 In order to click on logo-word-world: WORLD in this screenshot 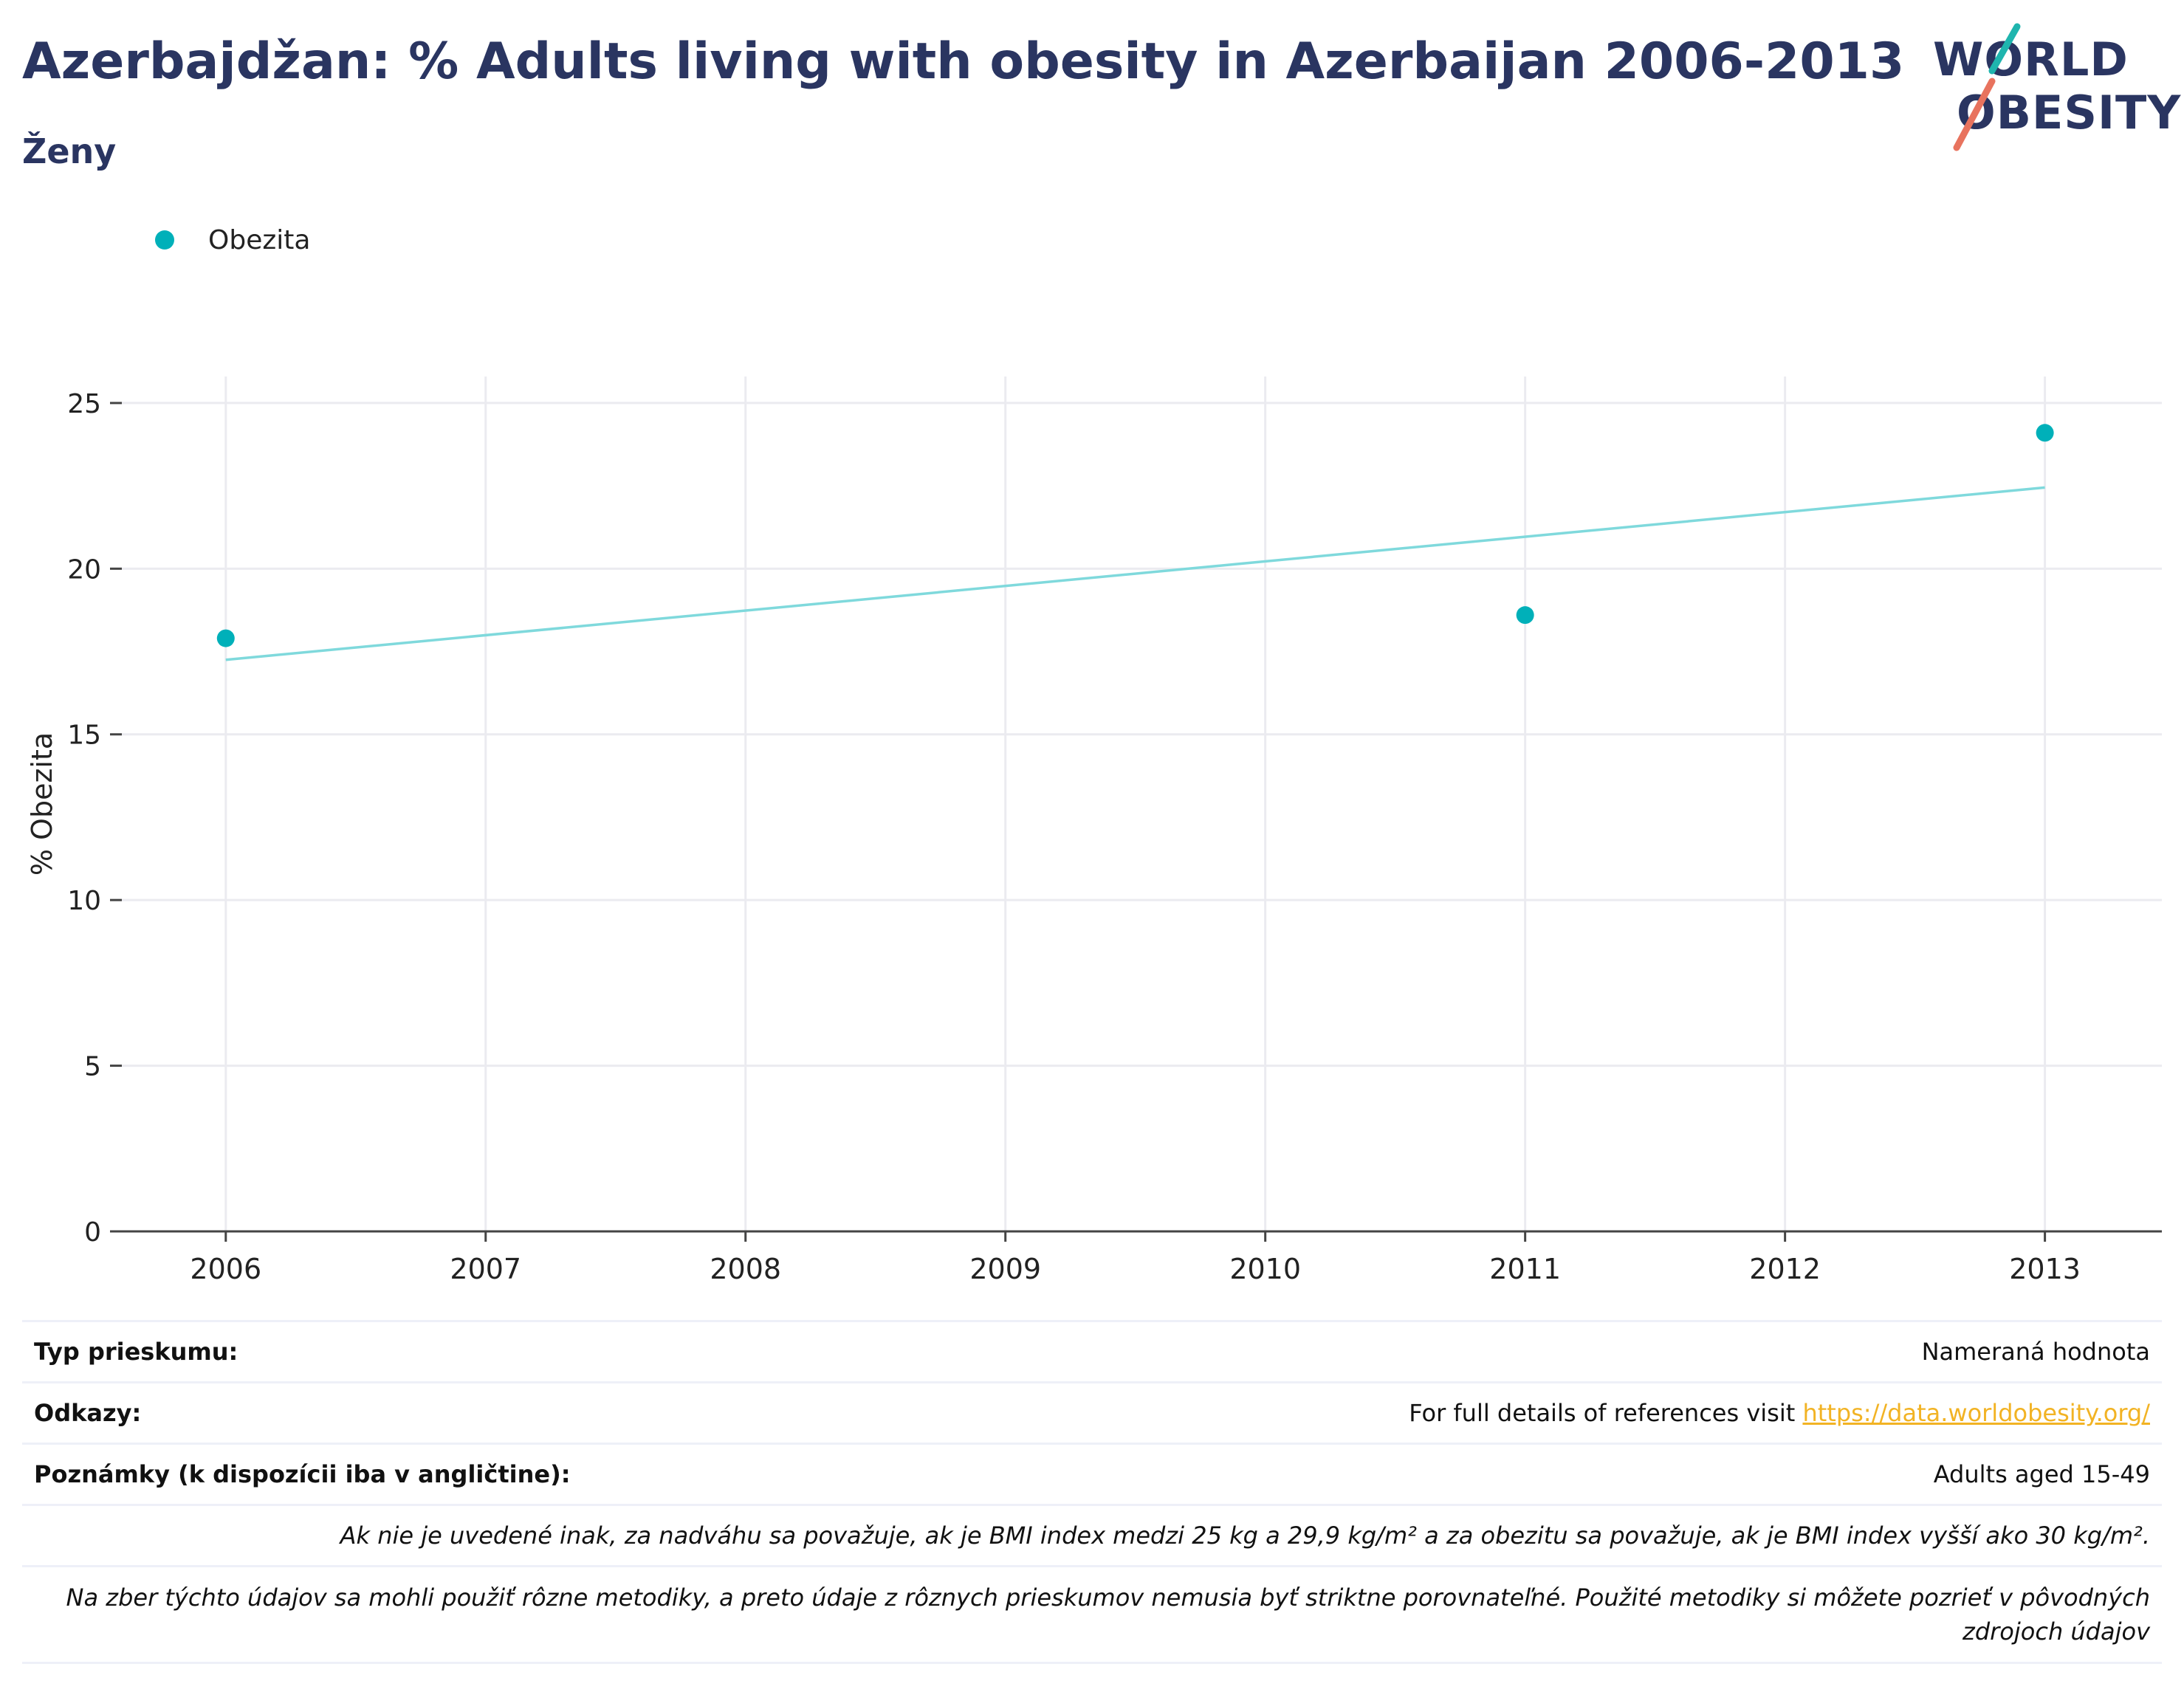, I will do `click(2031, 59)`.